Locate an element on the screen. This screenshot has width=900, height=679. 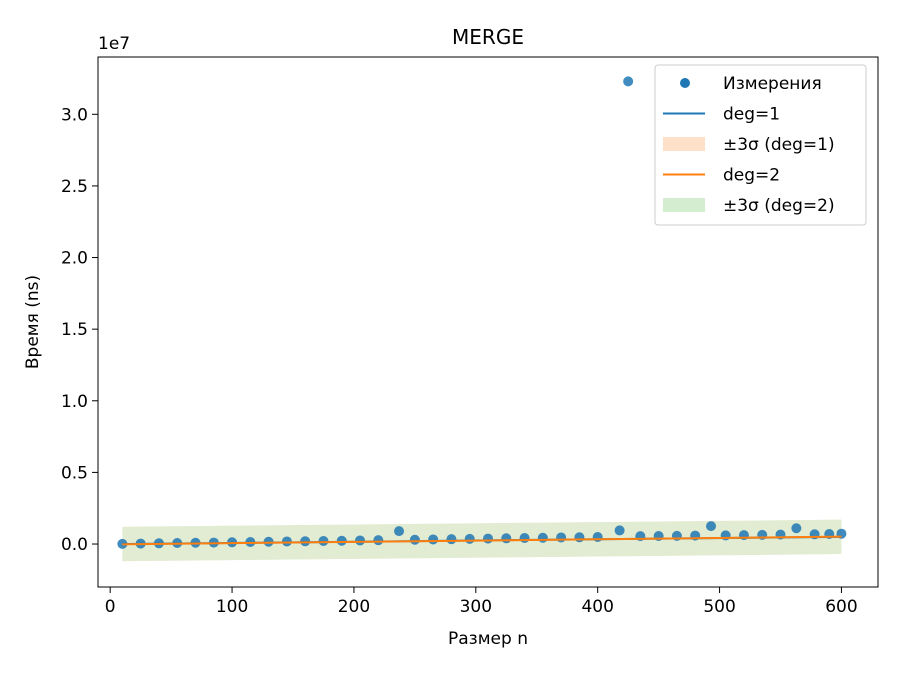
x-axis: 0 100 200 300 400 500 600 is located at coordinates (481, 602).